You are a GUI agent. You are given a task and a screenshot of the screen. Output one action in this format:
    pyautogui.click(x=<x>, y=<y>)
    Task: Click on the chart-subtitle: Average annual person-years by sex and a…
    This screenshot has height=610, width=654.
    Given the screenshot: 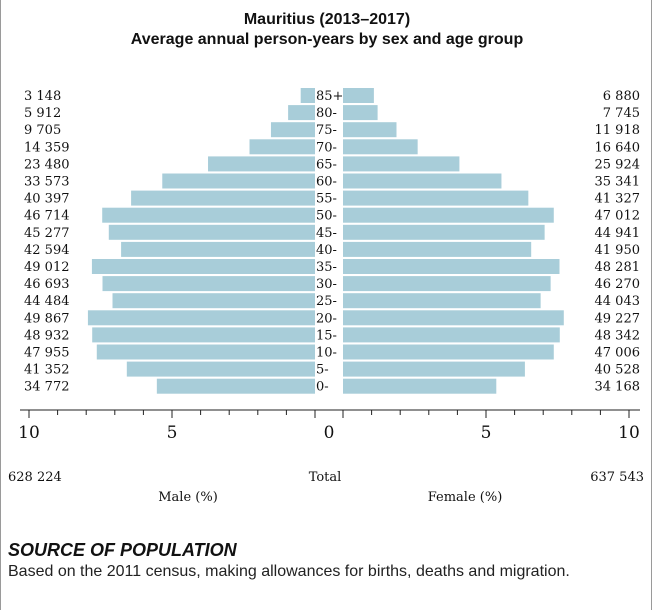 What is the action you would take?
    pyautogui.click(x=327, y=39)
    